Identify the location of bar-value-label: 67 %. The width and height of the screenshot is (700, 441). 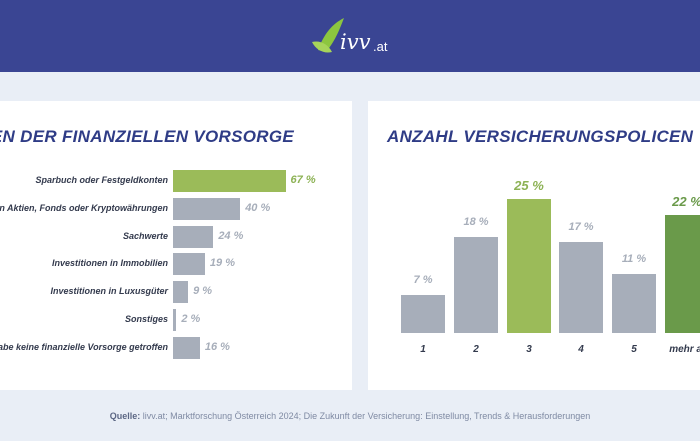
(303, 180).